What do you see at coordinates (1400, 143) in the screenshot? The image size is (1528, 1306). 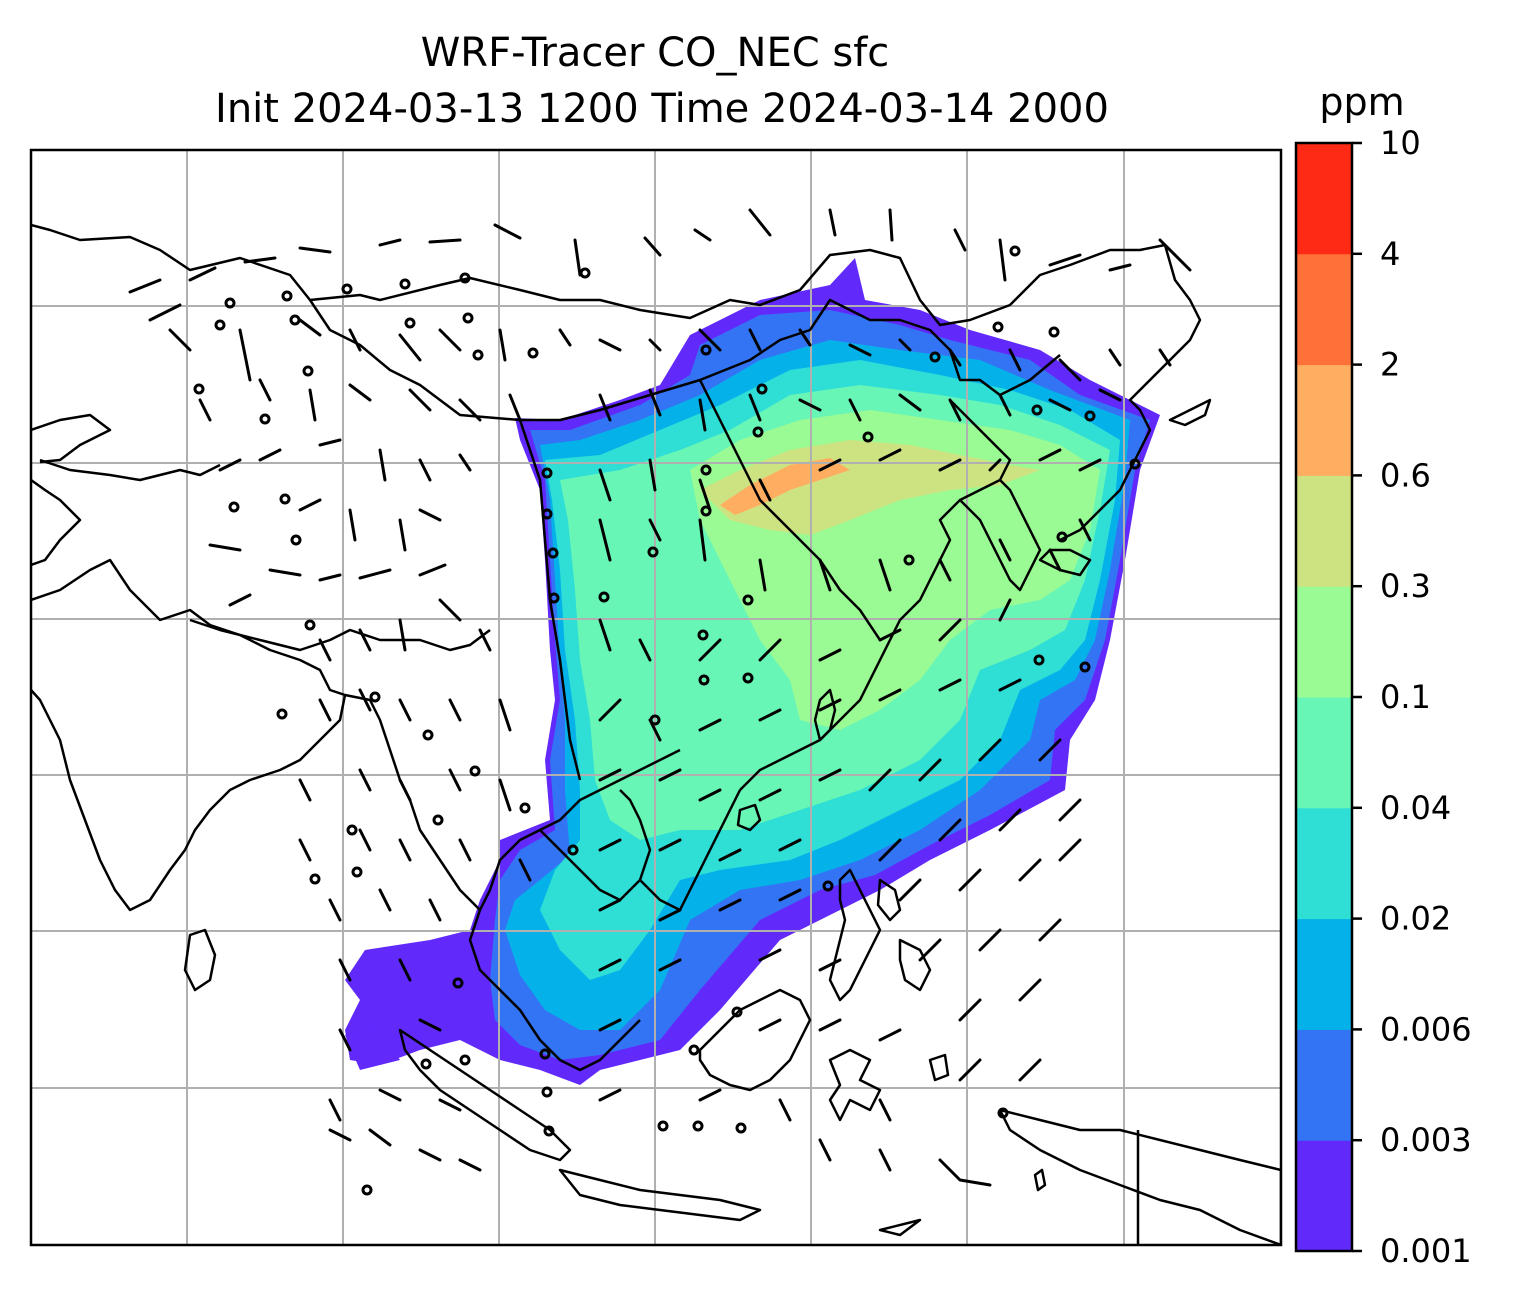 I see `colorbar-tick-label: 10` at bounding box center [1400, 143].